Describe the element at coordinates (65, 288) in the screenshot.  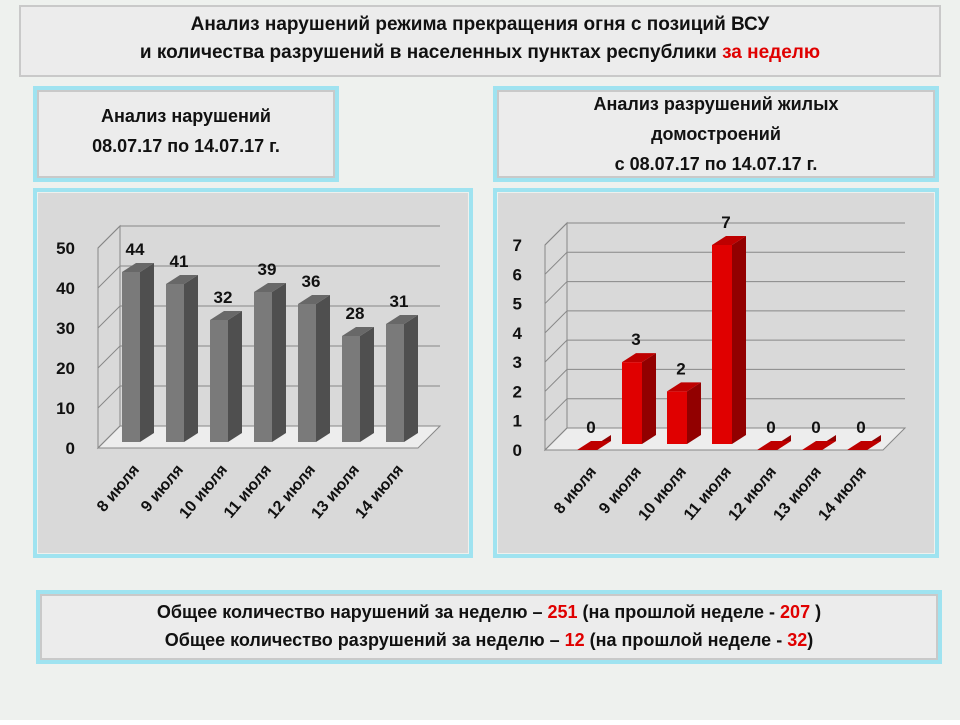
I see `y-tick-label: 40` at that location.